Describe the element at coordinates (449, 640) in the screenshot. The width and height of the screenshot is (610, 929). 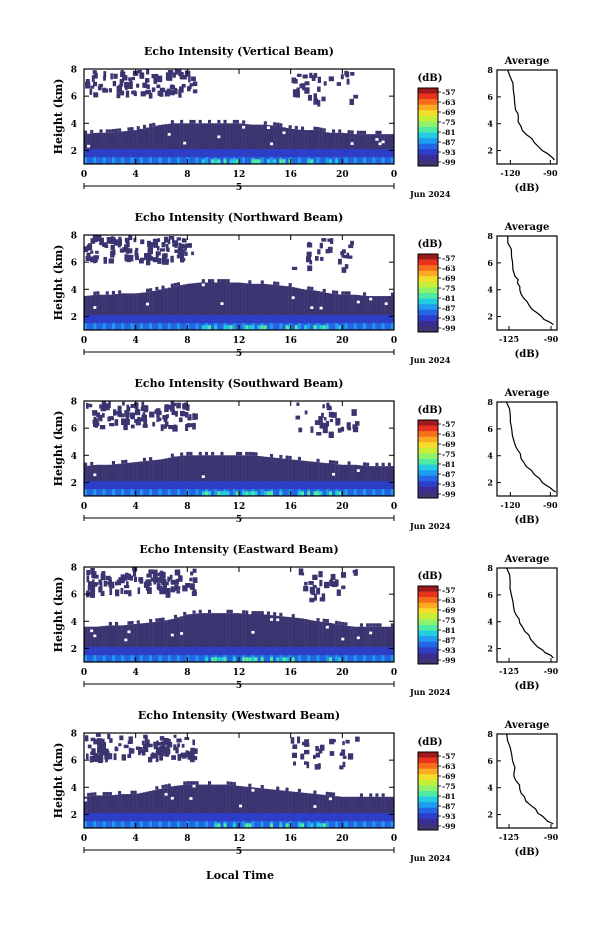
I see `colorbar-tick-label: -87` at that location.